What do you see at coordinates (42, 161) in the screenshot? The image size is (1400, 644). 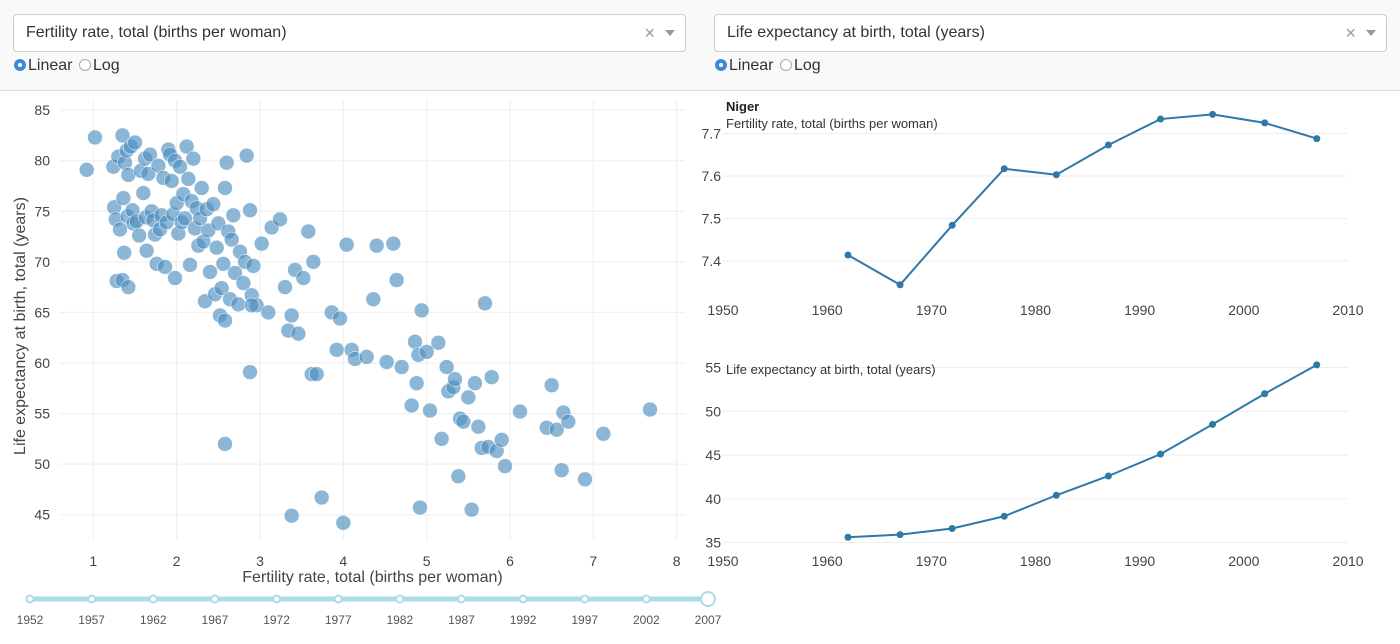 I see `y-tick-label: 80` at bounding box center [42, 161].